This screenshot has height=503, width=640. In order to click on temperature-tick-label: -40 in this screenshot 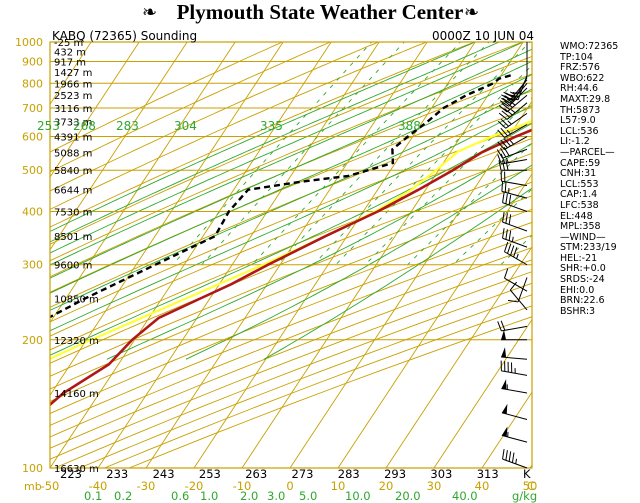, I will do `click(98, 486)`.